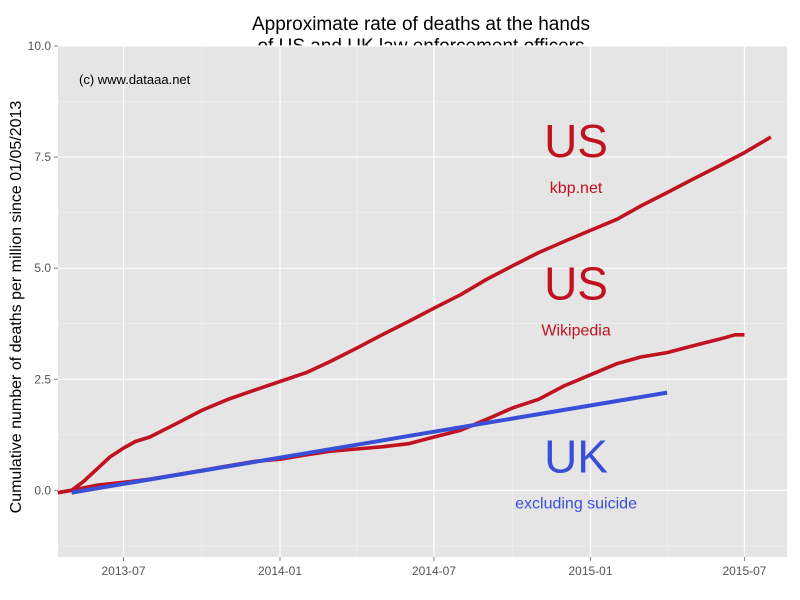 The width and height of the screenshot is (800, 600). I want to click on watermark-text: (c) www.dataaa.net, so click(135, 79).